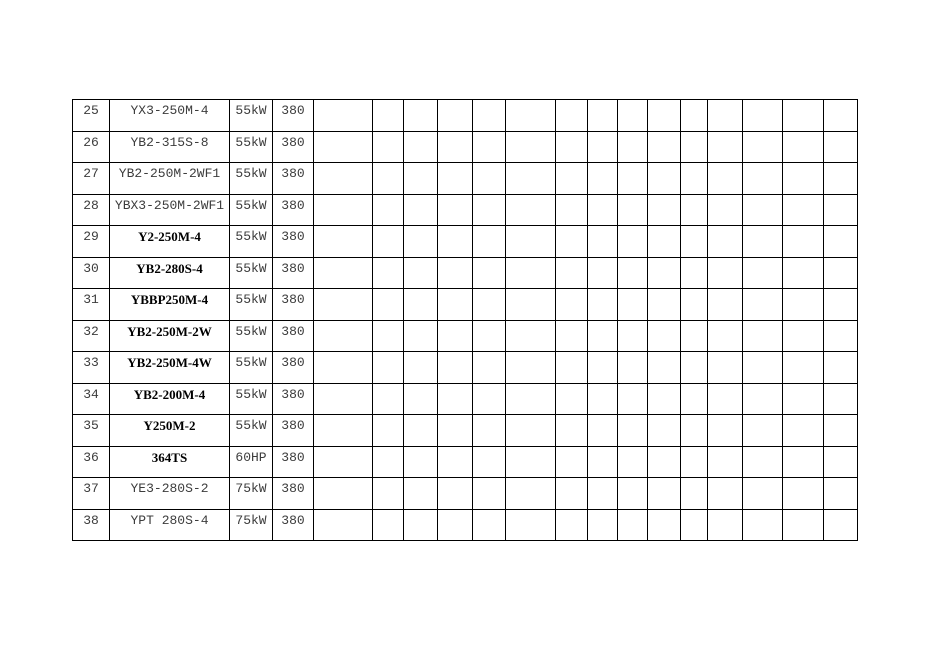 This screenshot has height=662, width=936. Describe the element at coordinates (169, 272) in the screenshot. I see `cell-model: YB2-280S-4` at that location.